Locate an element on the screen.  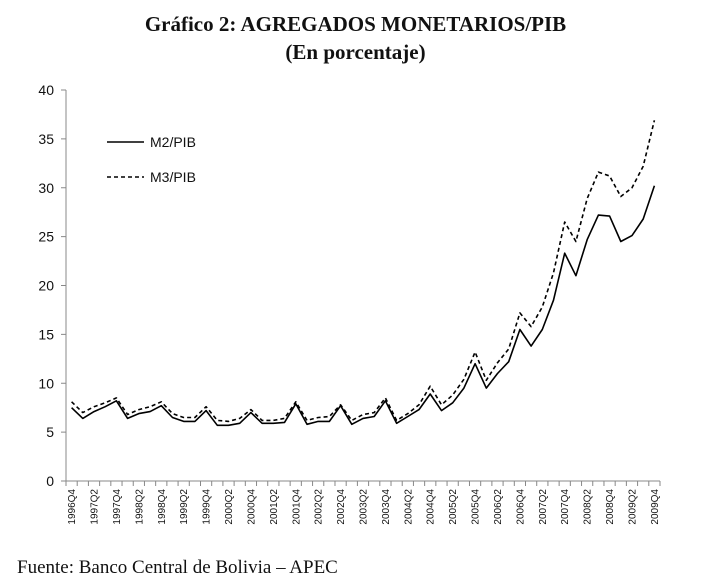
y-tick-label: 10 is located at coordinates (46, 383).